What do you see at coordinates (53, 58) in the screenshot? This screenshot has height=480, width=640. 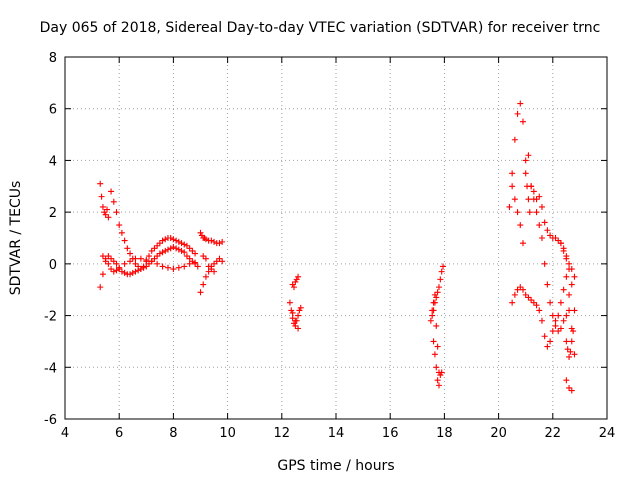 I see `y-tick-label: 8` at bounding box center [53, 58].